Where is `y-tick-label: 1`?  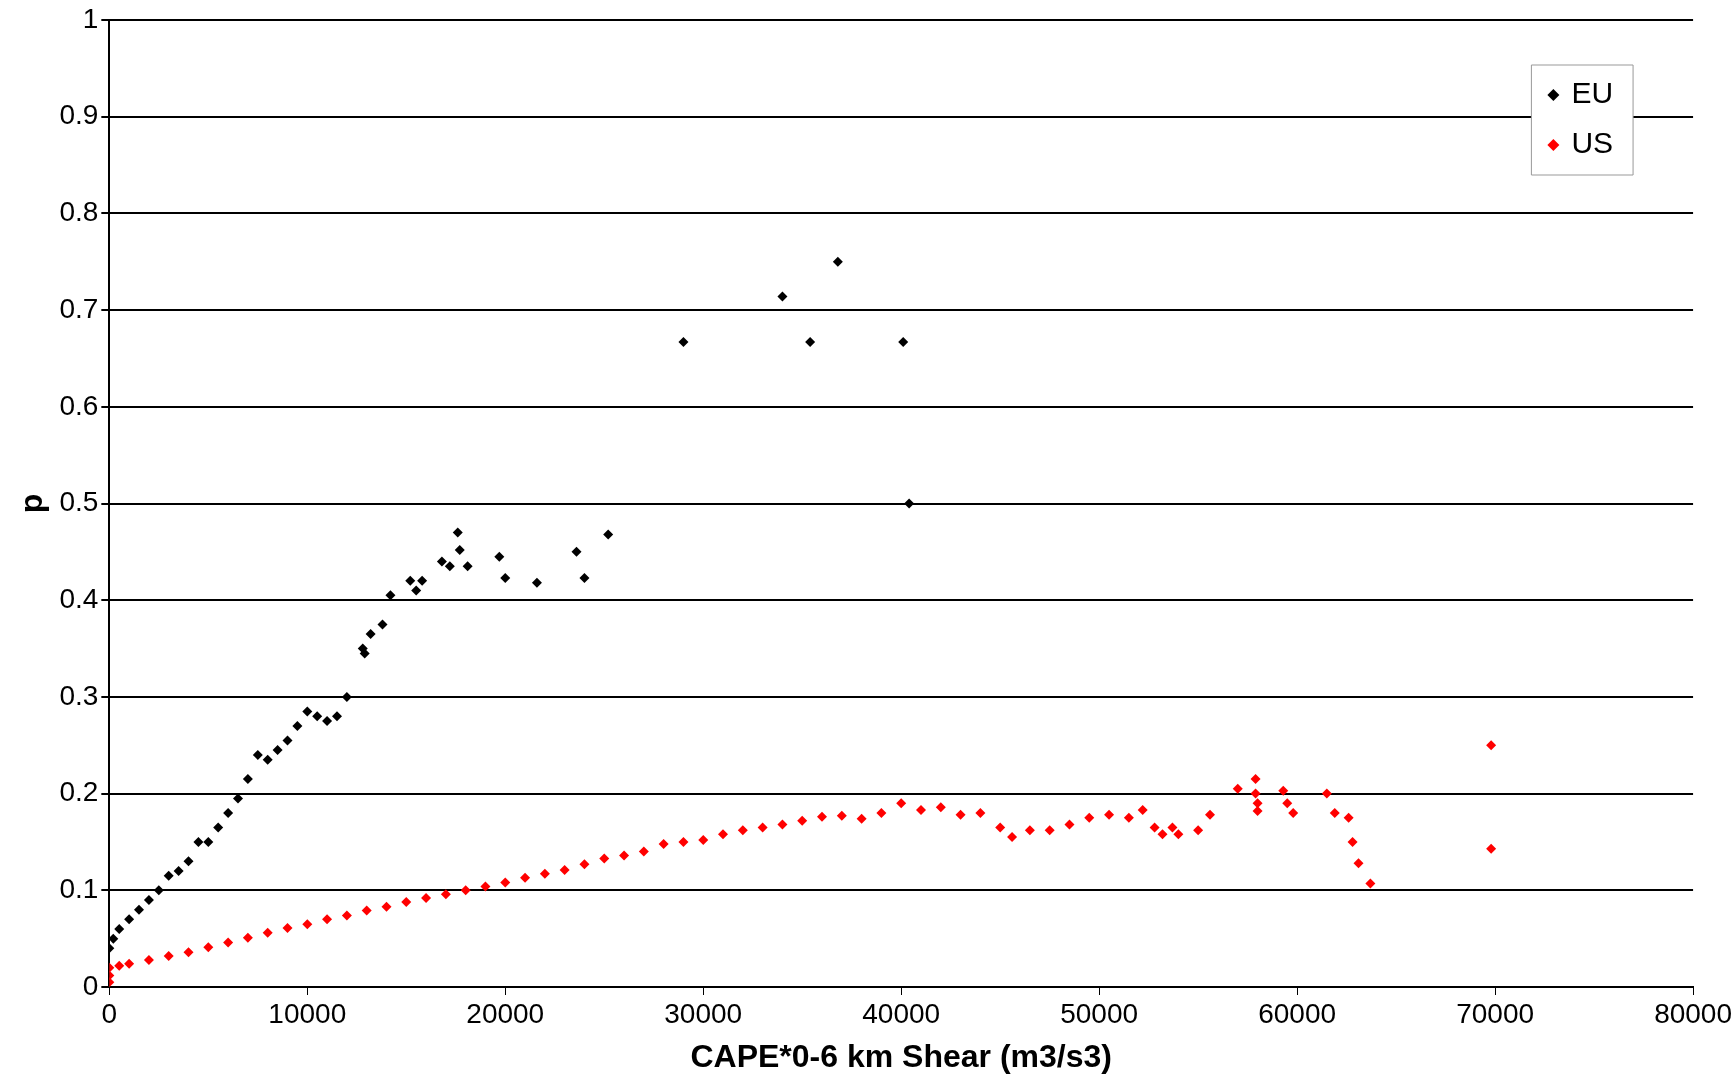
y-tick-label: 1 is located at coordinates (90, 18).